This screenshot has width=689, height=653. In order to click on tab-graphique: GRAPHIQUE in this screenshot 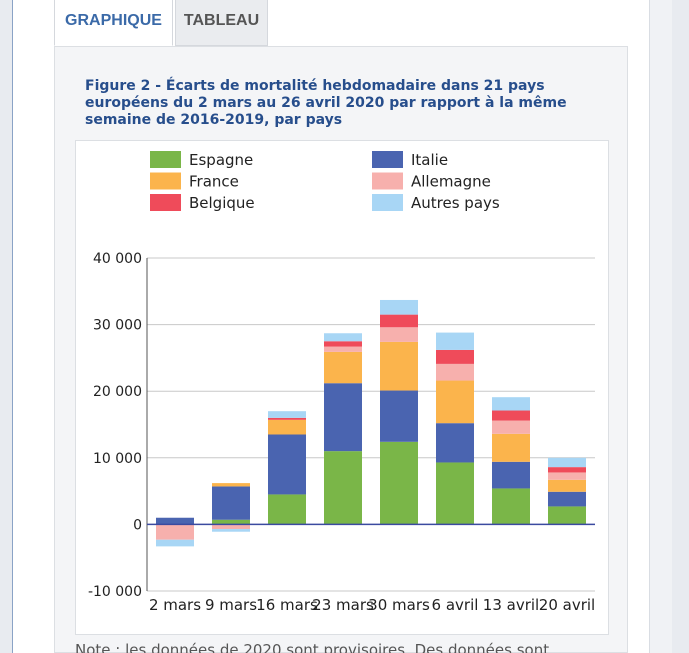, I will do `click(113, 23)`.